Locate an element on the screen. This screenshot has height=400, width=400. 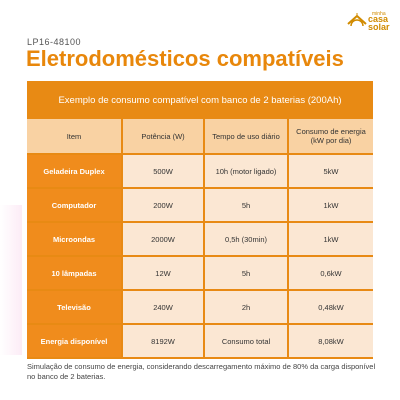
table-row: Televisão 240W 2h 0,48kW is located at coordinates (200, 308).